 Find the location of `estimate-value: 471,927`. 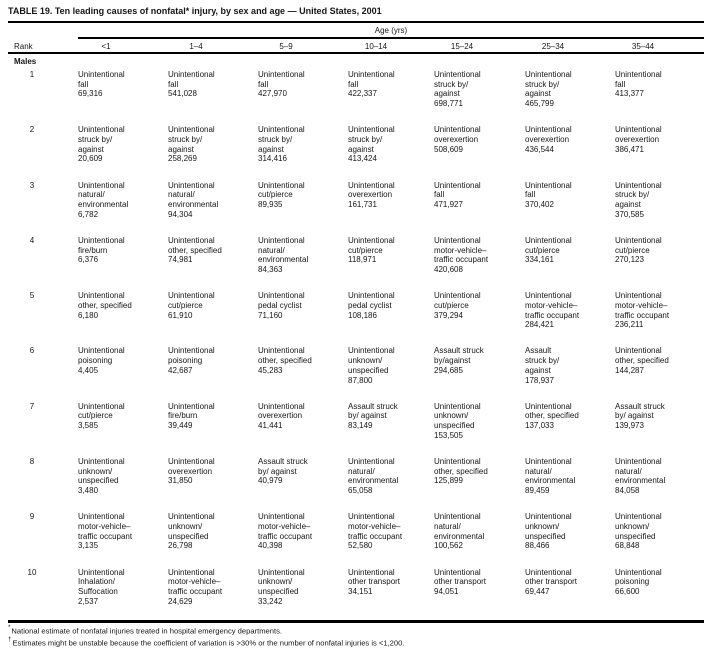

estimate-value: 471,927 is located at coordinates (448, 204).